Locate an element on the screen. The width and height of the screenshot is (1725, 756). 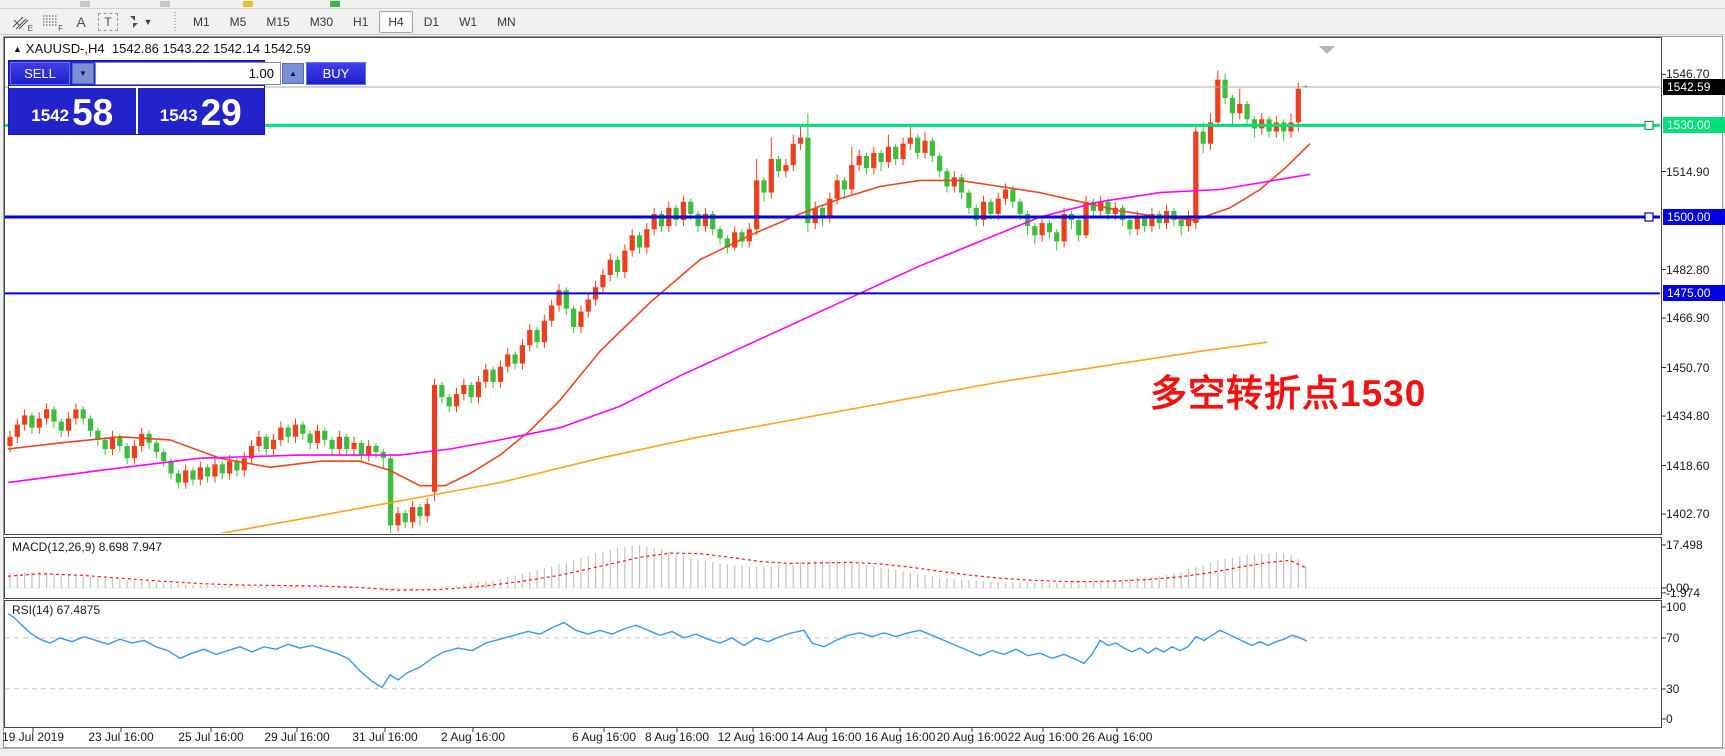
chart-text-annotation: 多空转折点1530 is located at coordinates (1288, 393).